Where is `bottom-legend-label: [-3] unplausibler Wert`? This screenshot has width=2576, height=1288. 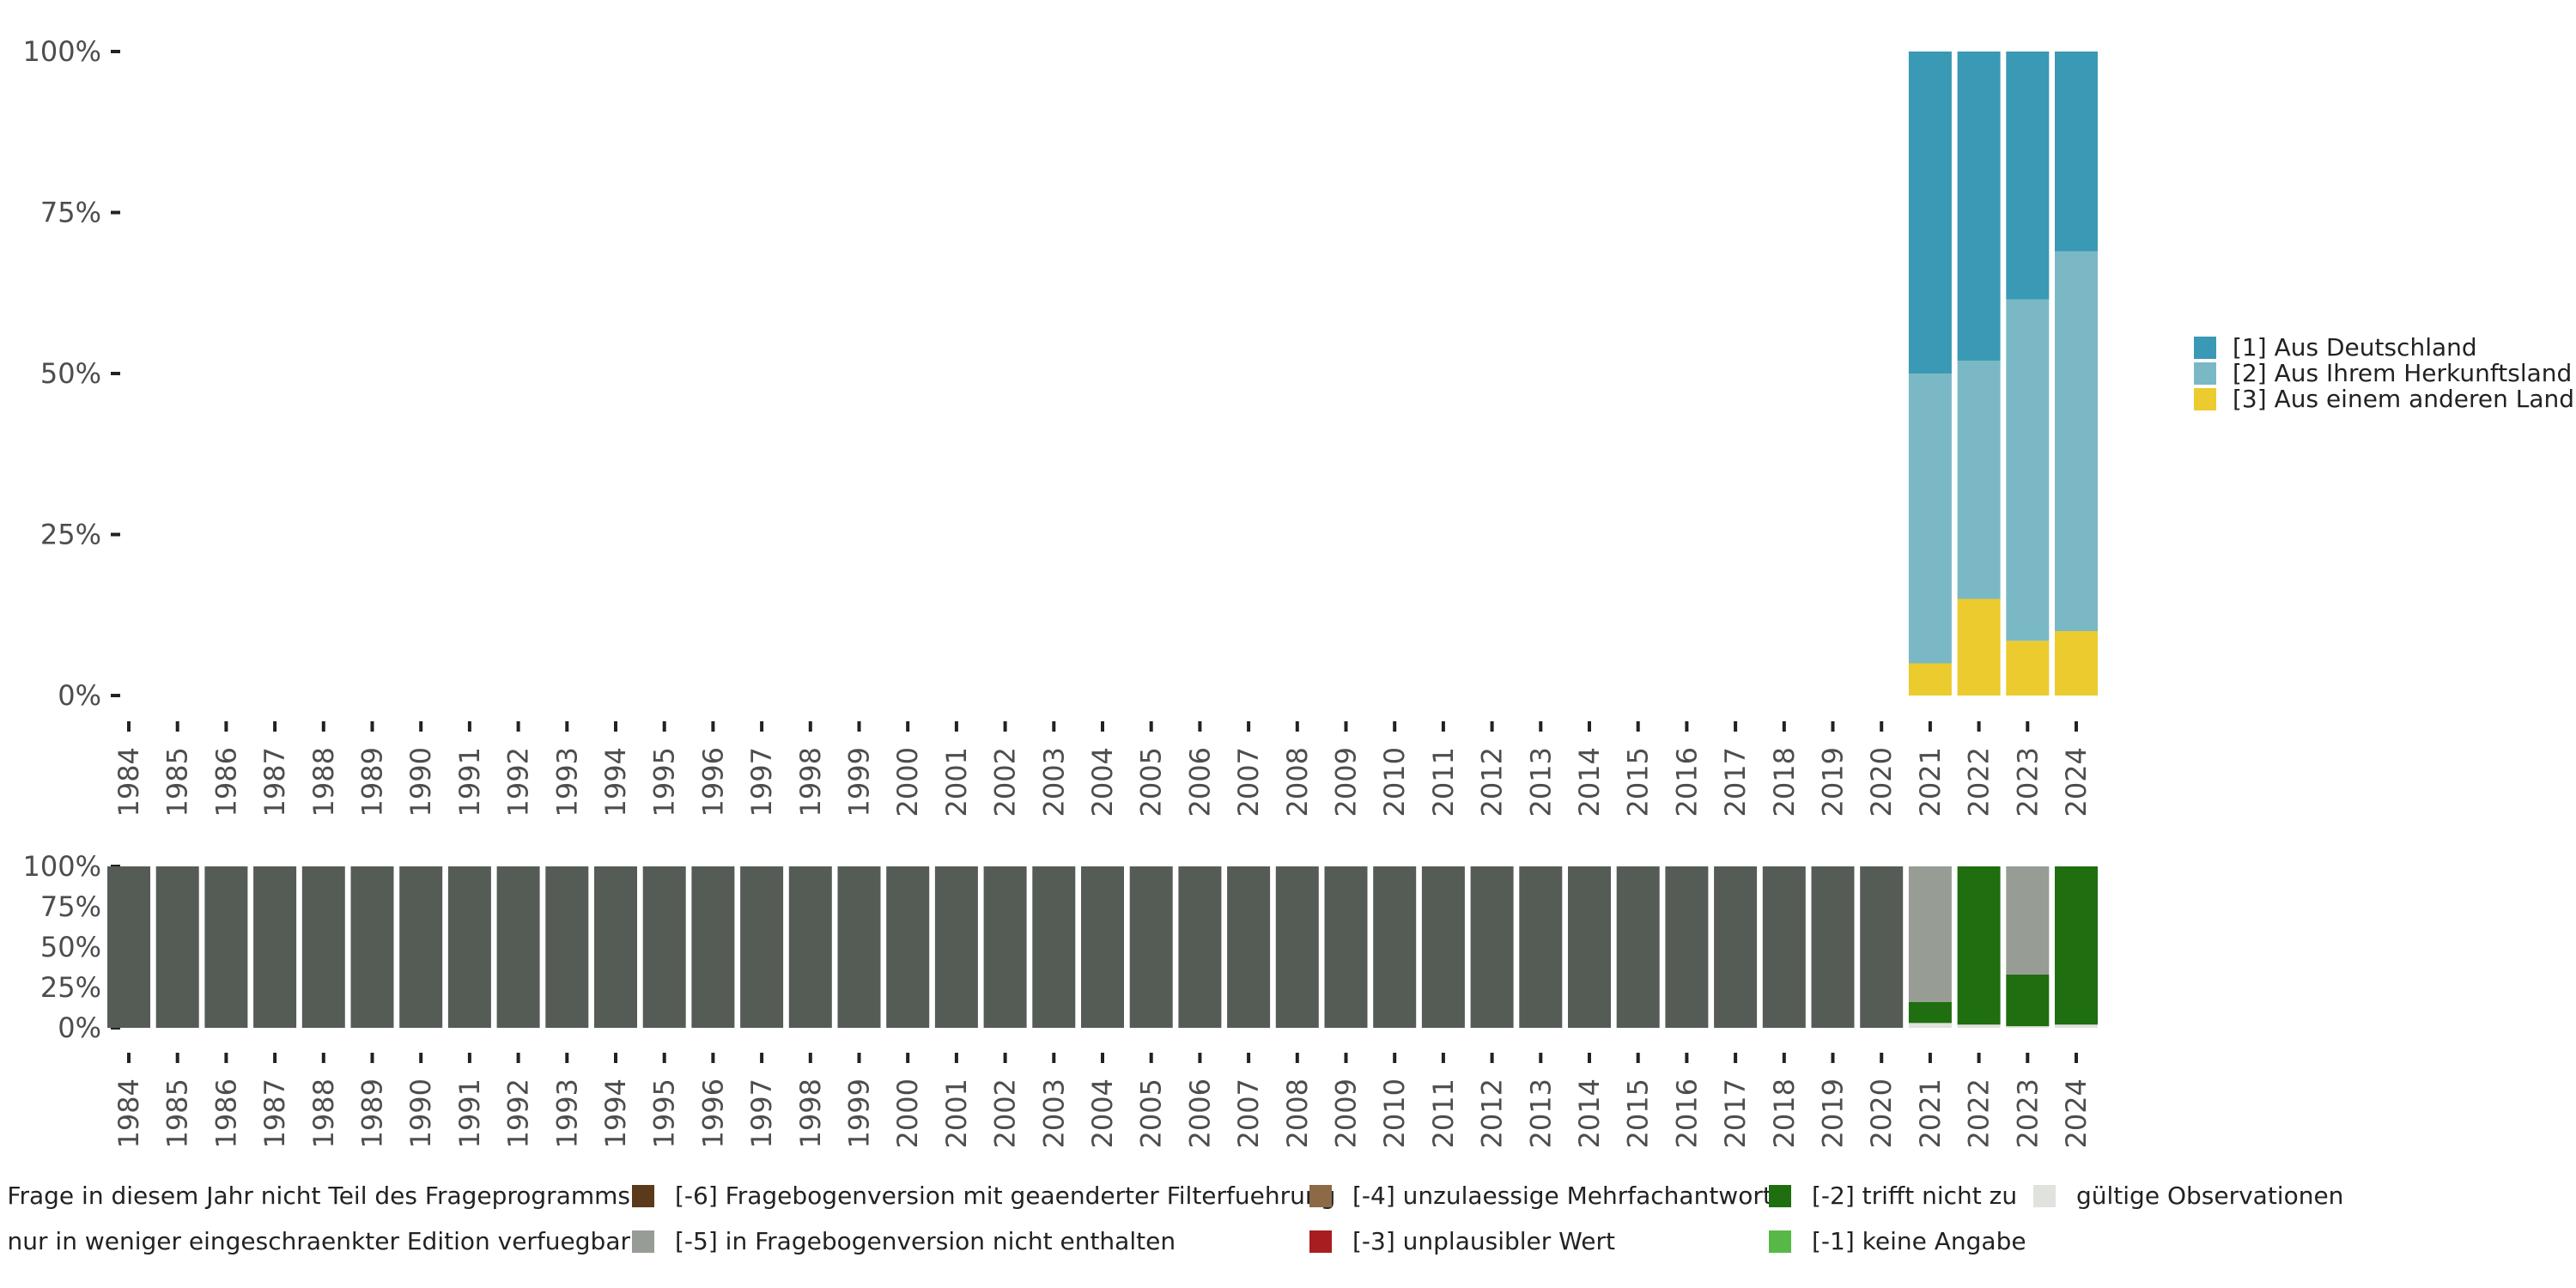 bottom-legend-label: [-3] unplausibler Wert is located at coordinates (1484, 1241).